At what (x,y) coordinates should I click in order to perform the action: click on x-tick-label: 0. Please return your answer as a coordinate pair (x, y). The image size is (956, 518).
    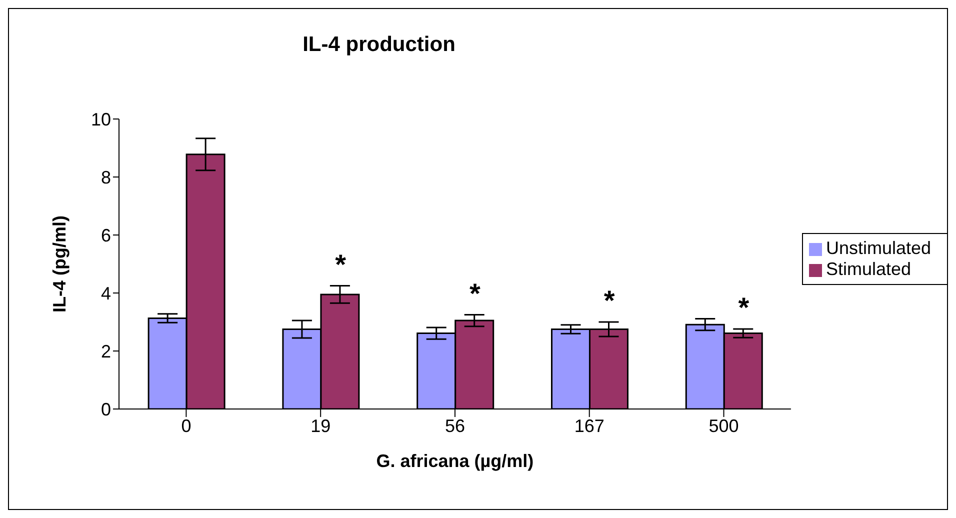
    Looking at the image, I should click on (186, 426).